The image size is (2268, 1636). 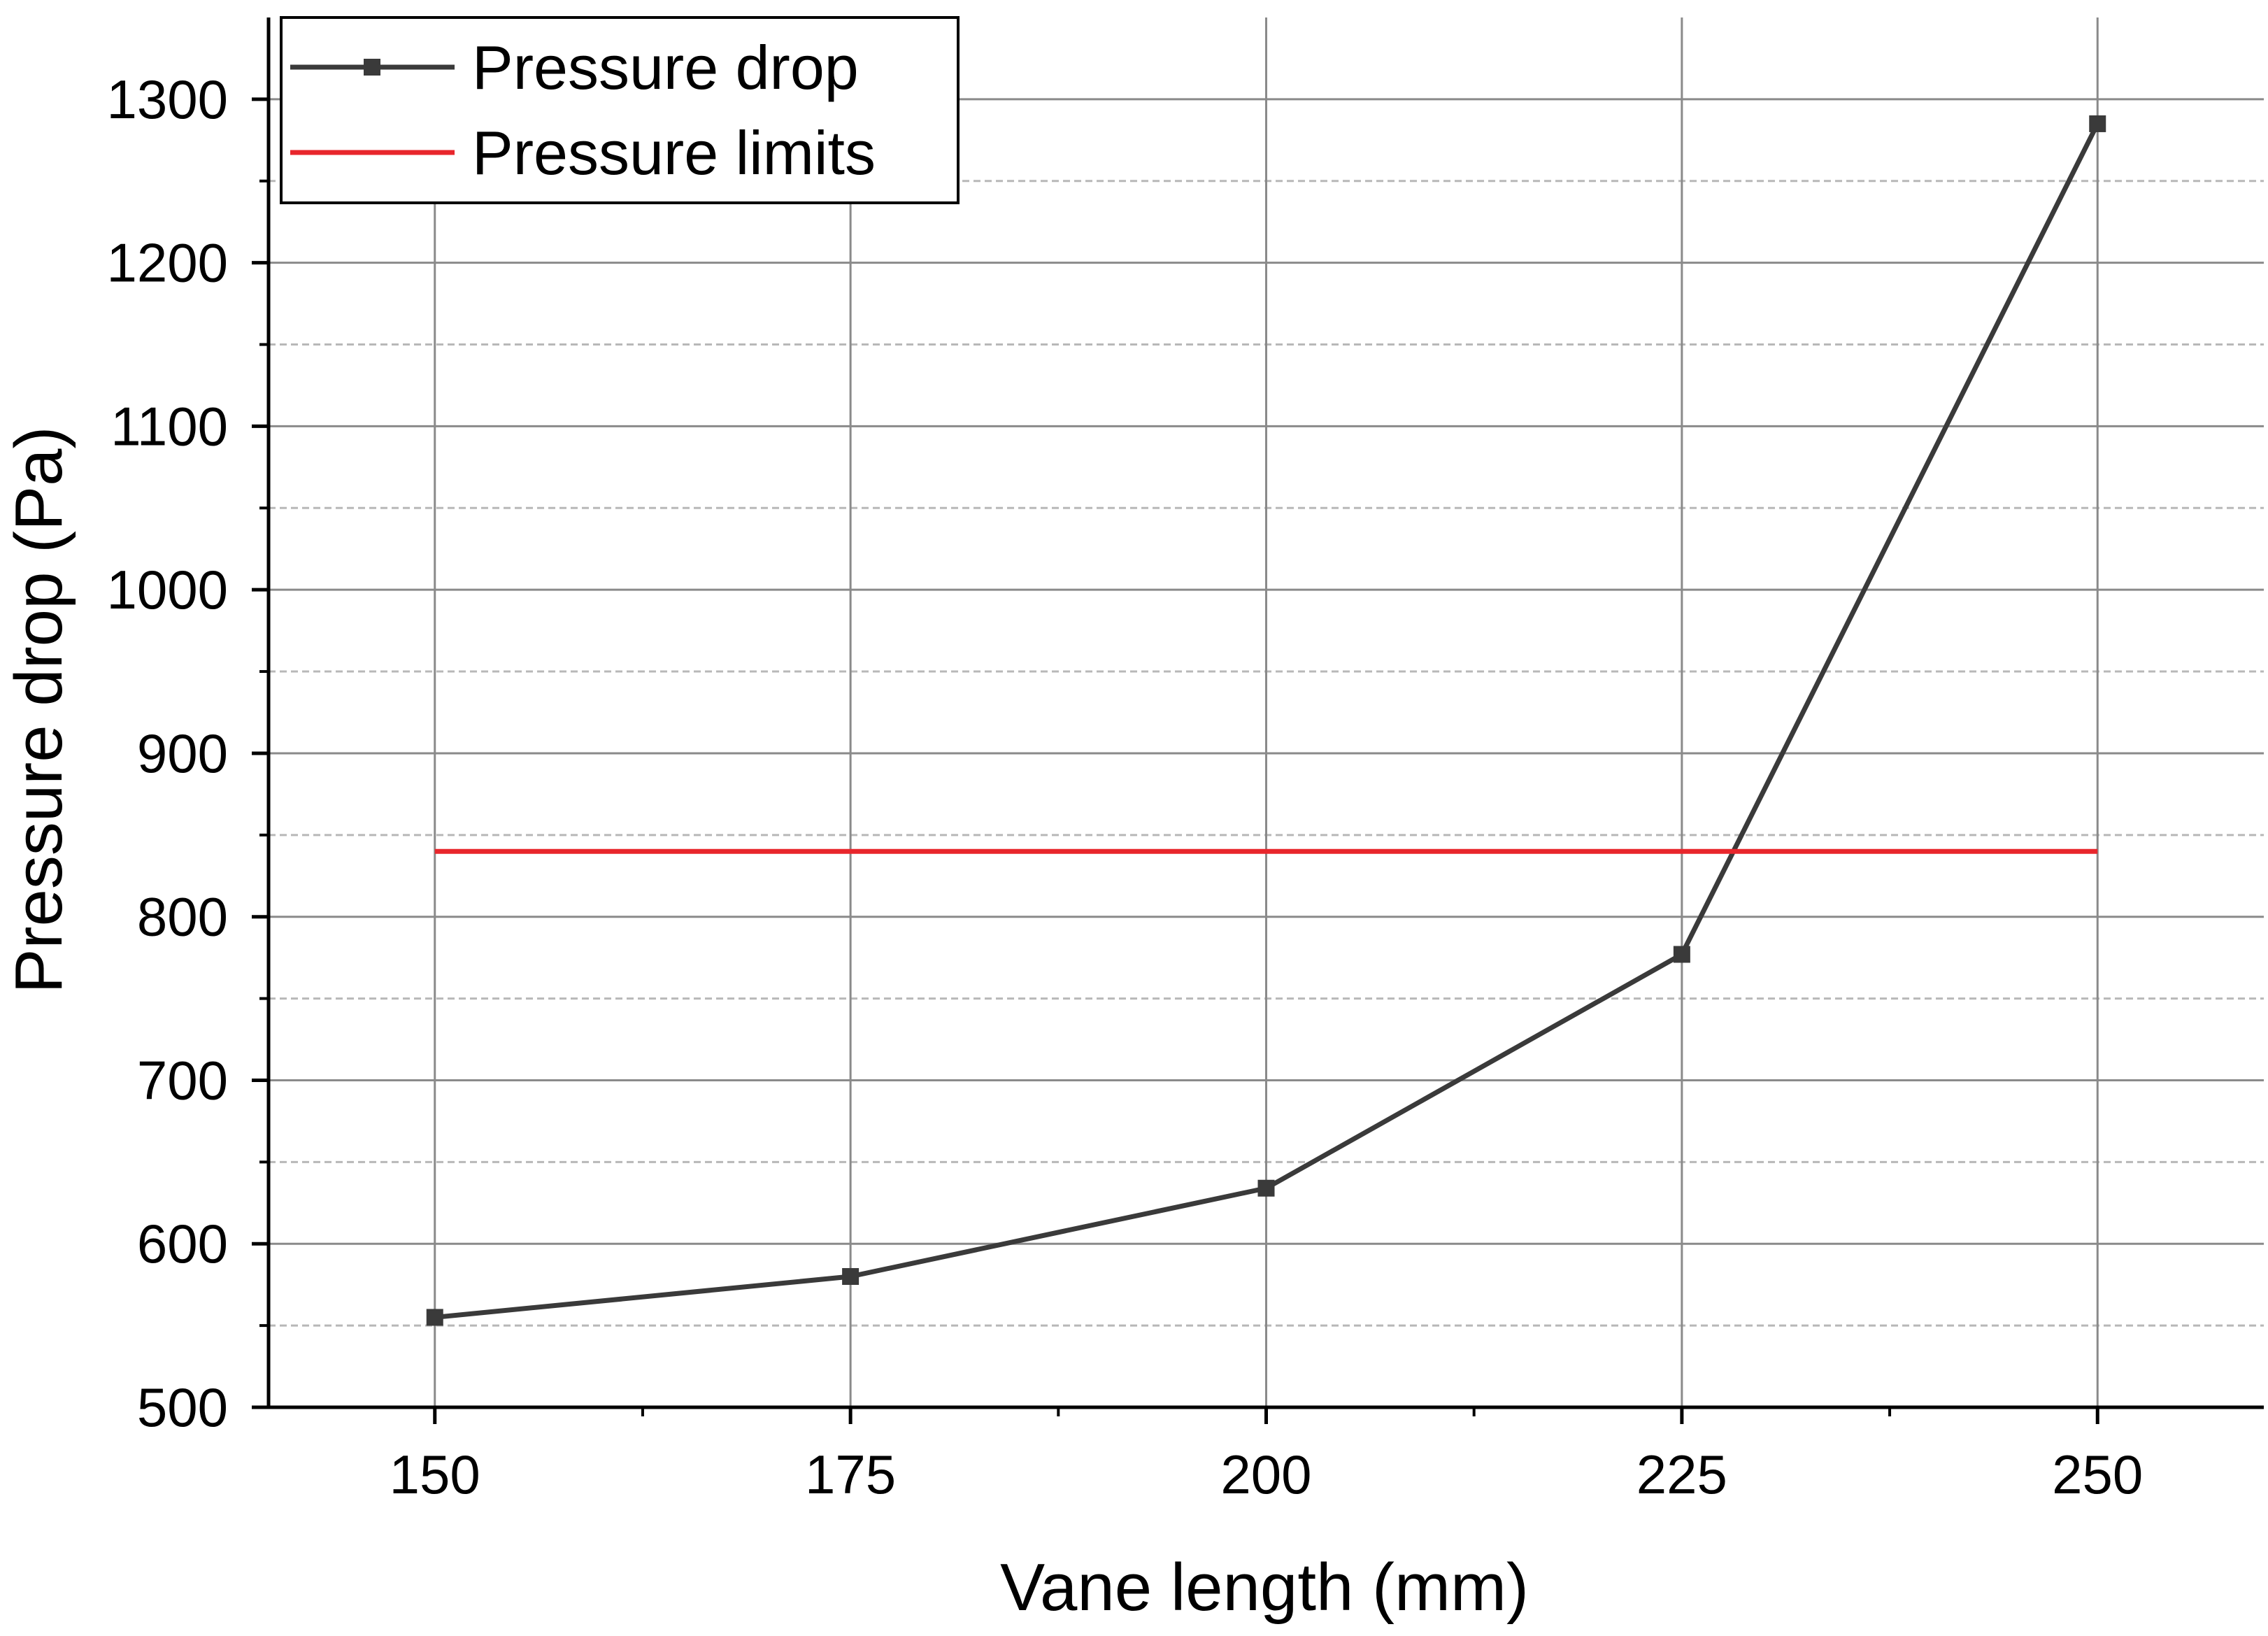 I want to click on y-tick-label: 1300, so click(x=167, y=99).